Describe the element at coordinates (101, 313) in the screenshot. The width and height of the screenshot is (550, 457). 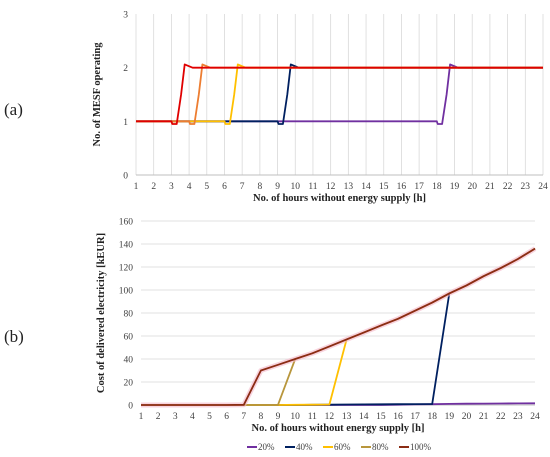
I see `y-axis-title: Cost of delivered electricity [kEUR]` at that location.